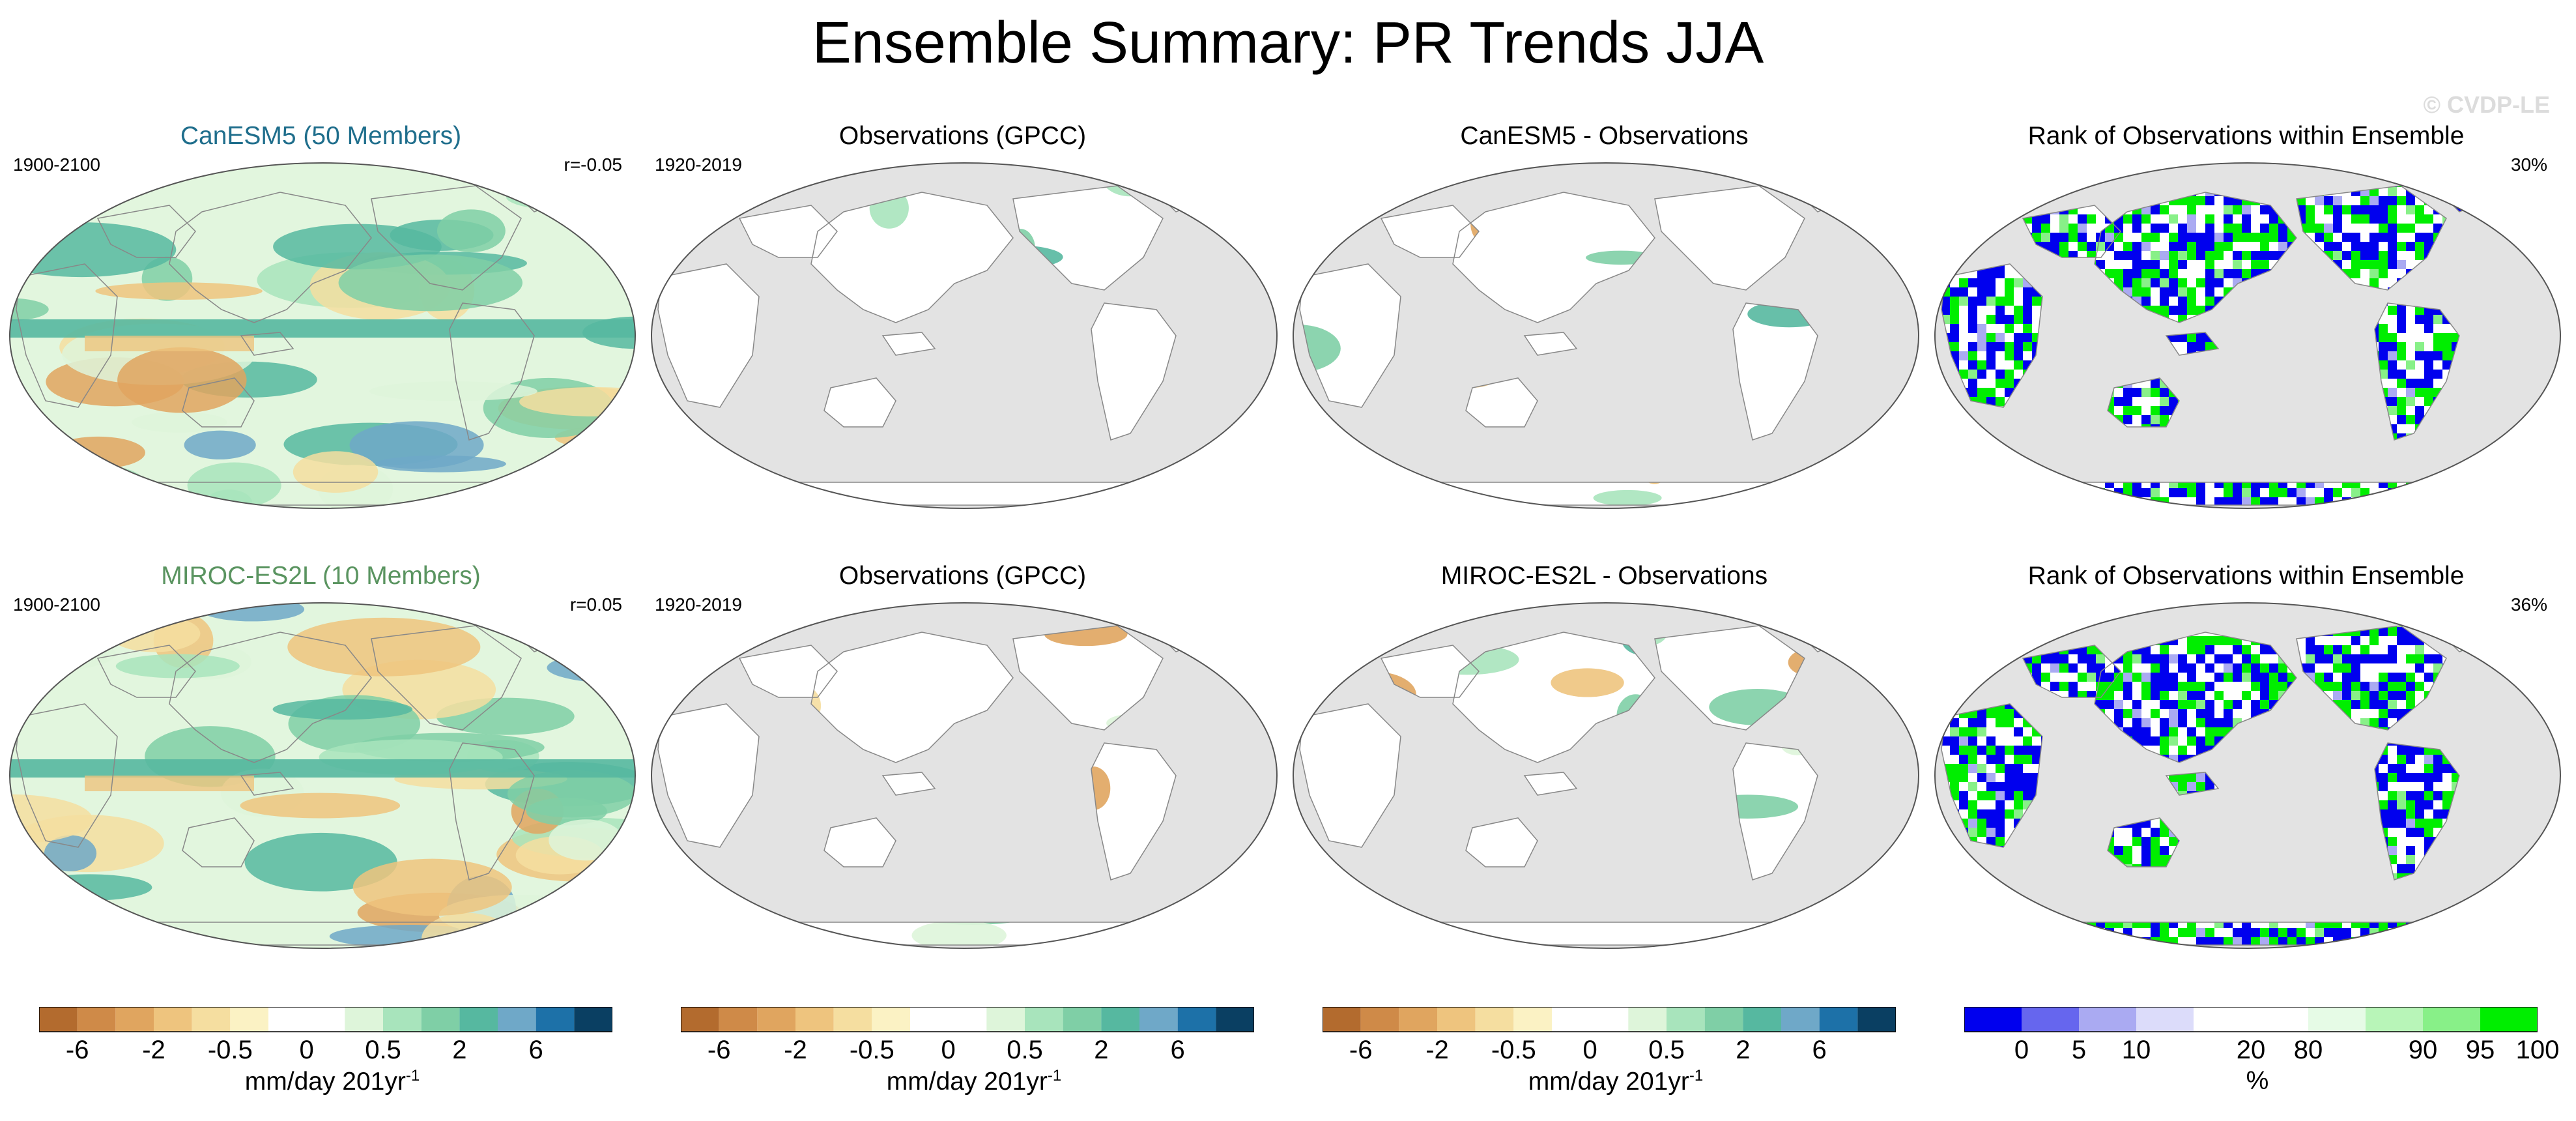  What do you see at coordinates (1604, 576) in the screenshot?
I see `panel-title: MIROC-ES2L - Observations` at bounding box center [1604, 576].